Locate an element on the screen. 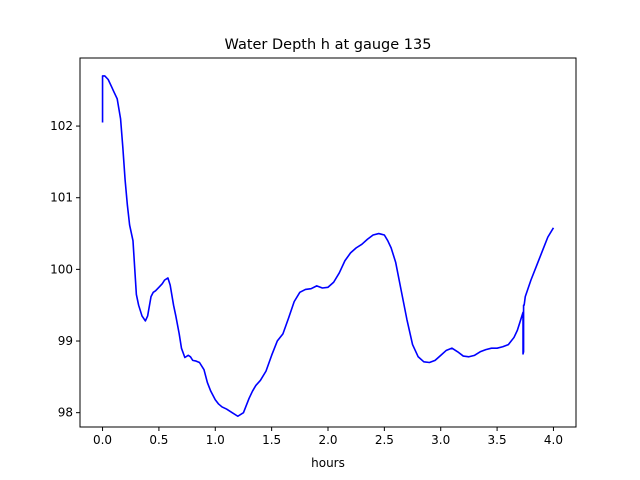  x-tick-label: 1.0 is located at coordinates (215, 440).